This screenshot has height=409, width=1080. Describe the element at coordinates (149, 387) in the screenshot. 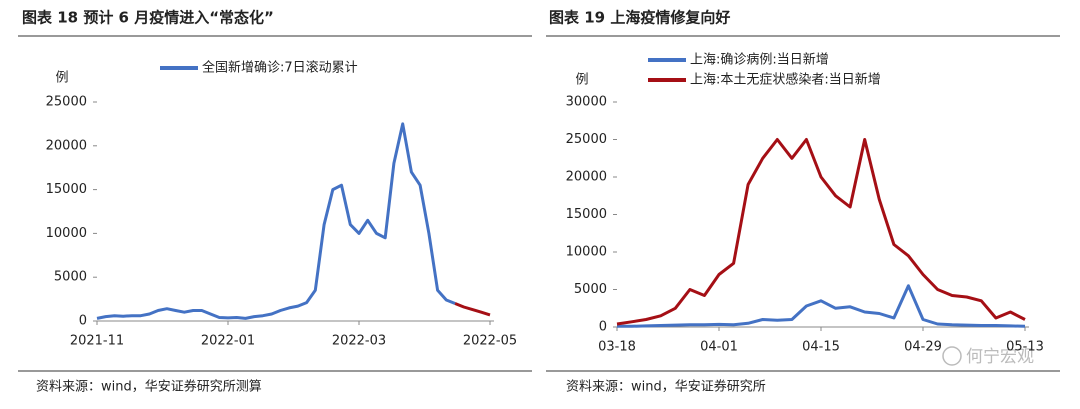

I see `source: 资料来源：wind，华安证券研究所测算` at that location.